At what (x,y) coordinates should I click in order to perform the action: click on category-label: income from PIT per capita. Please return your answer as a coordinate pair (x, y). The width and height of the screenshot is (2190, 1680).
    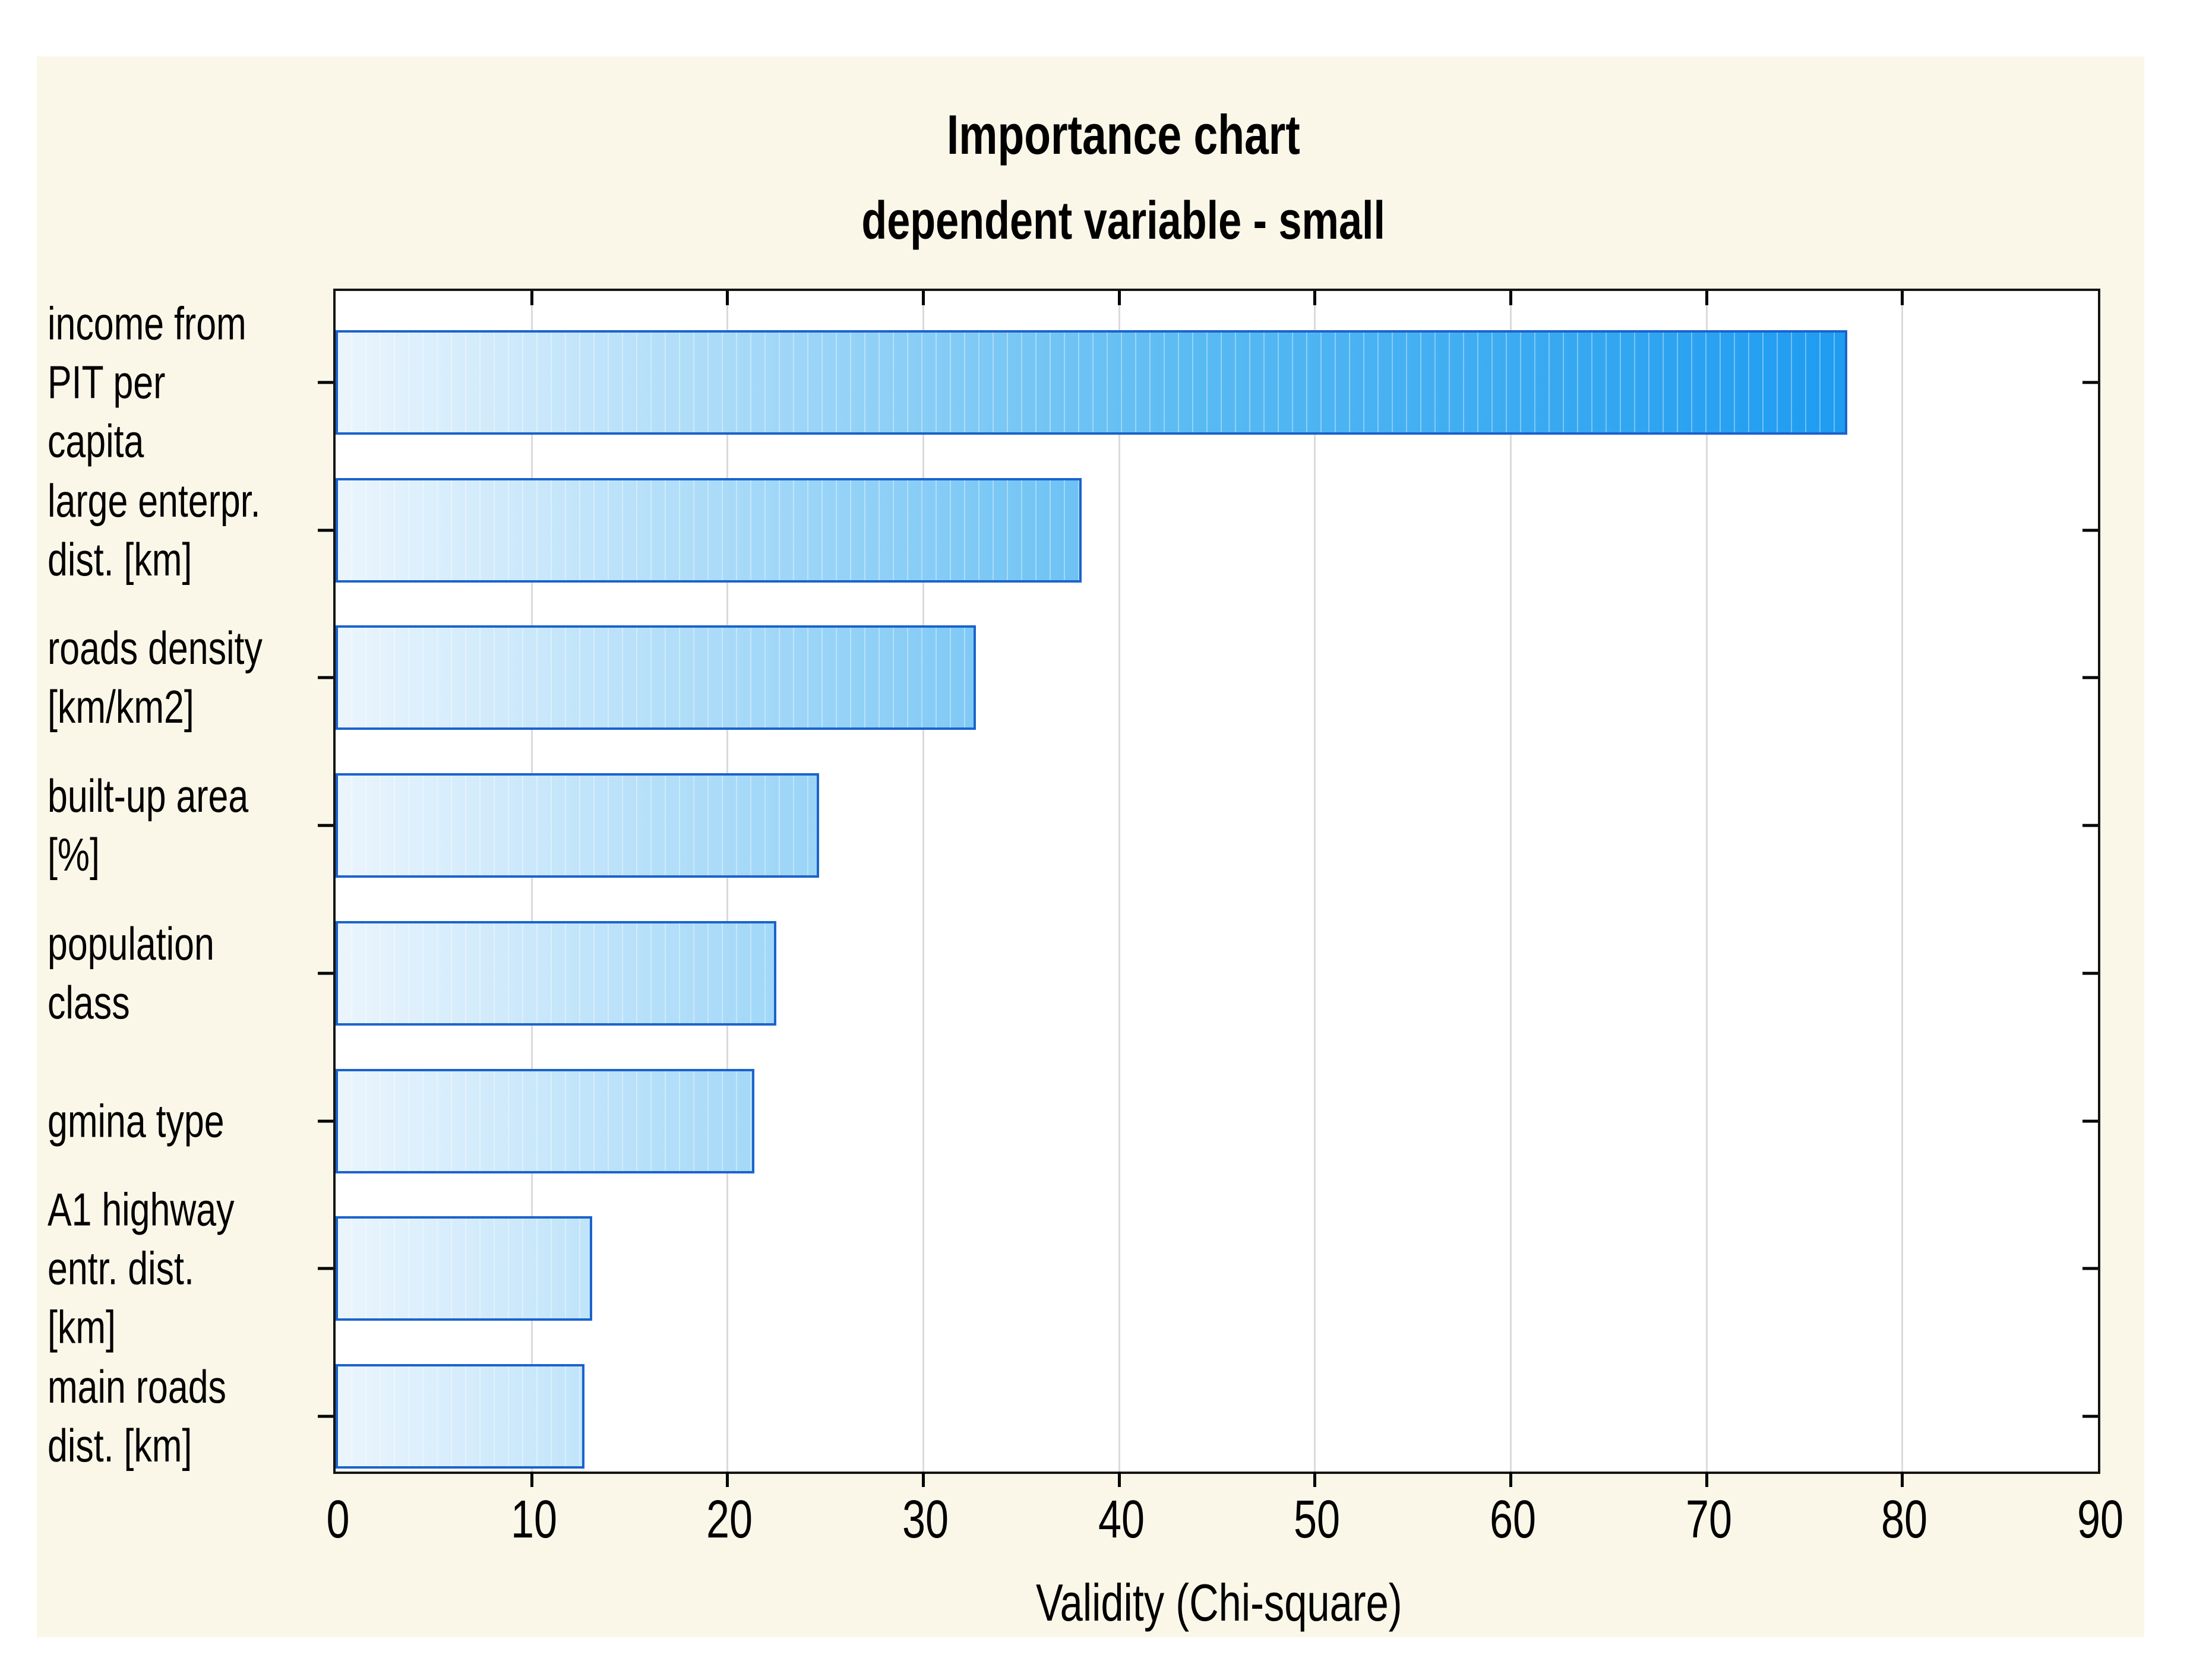
    Looking at the image, I should click on (189, 382).